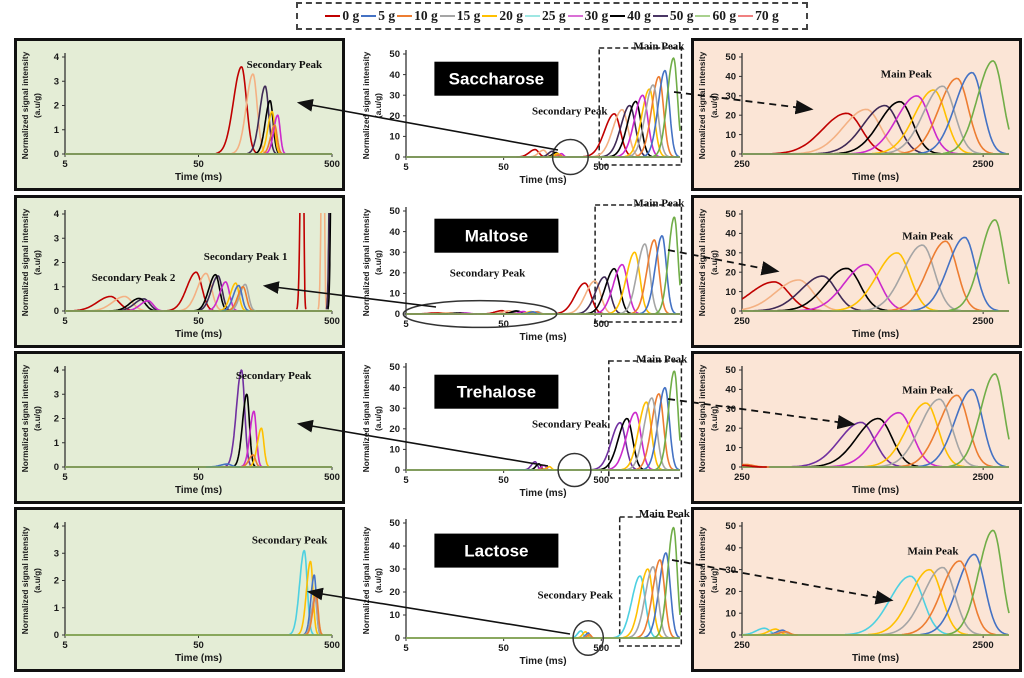 Image resolution: width=1024 pixels, height=678 pixels. What do you see at coordinates (387, 15) in the screenshot?
I see `legend-item-label: 5 g` at bounding box center [387, 15].